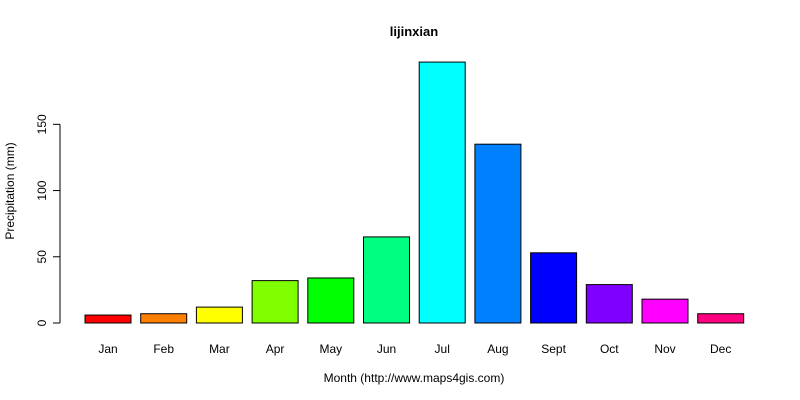 The width and height of the screenshot is (800, 400). I want to click on x-tick-label-oct: Oct, so click(609, 349).